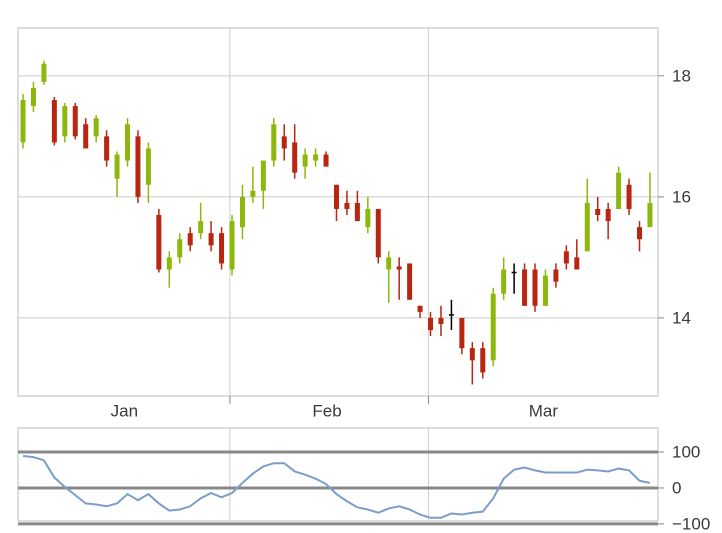  I want to click on y-tick-label: 18, so click(681, 75).